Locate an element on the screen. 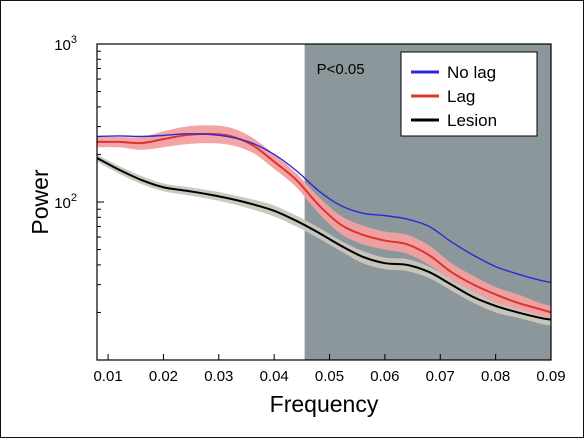 The image size is (584, 438). x-axis-title: Frequency is located at coordinates (324, 404).